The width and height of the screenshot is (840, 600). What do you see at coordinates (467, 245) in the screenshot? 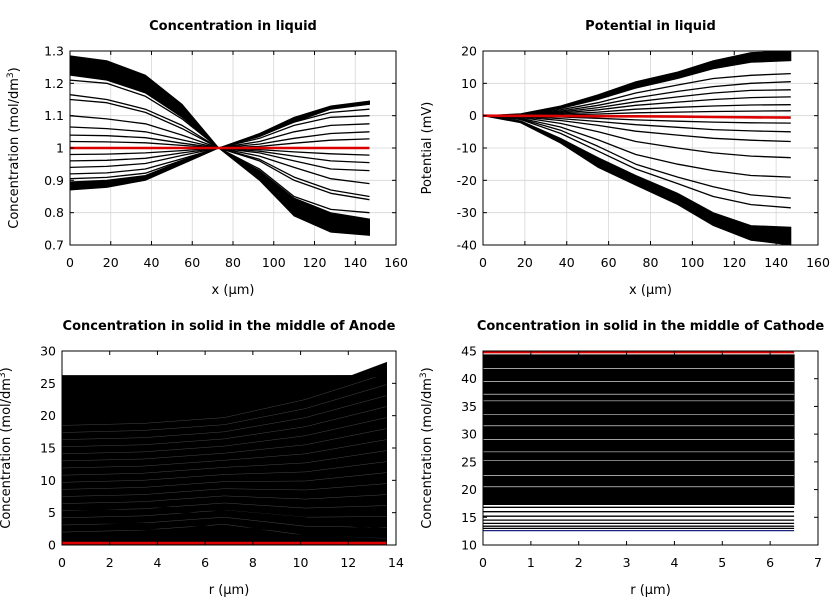
I see `y-tick-label: -40` at bounding box center [467, 245].